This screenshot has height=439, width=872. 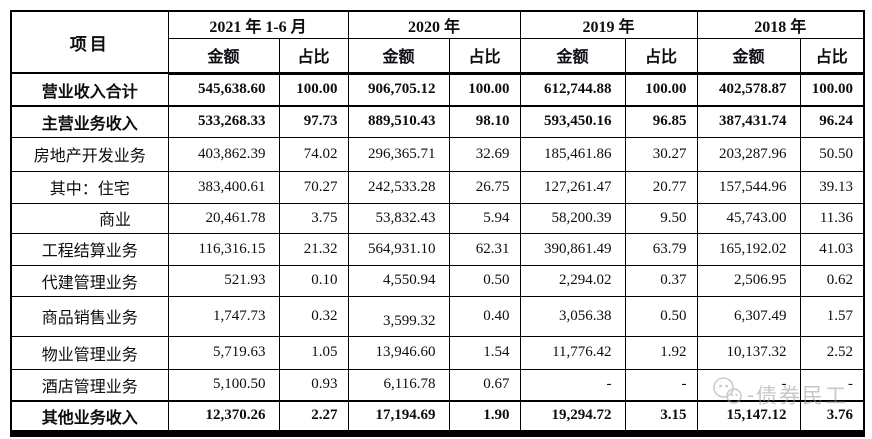 I want to click on ratio-cell: 32.69, so click(x=484, y=154).